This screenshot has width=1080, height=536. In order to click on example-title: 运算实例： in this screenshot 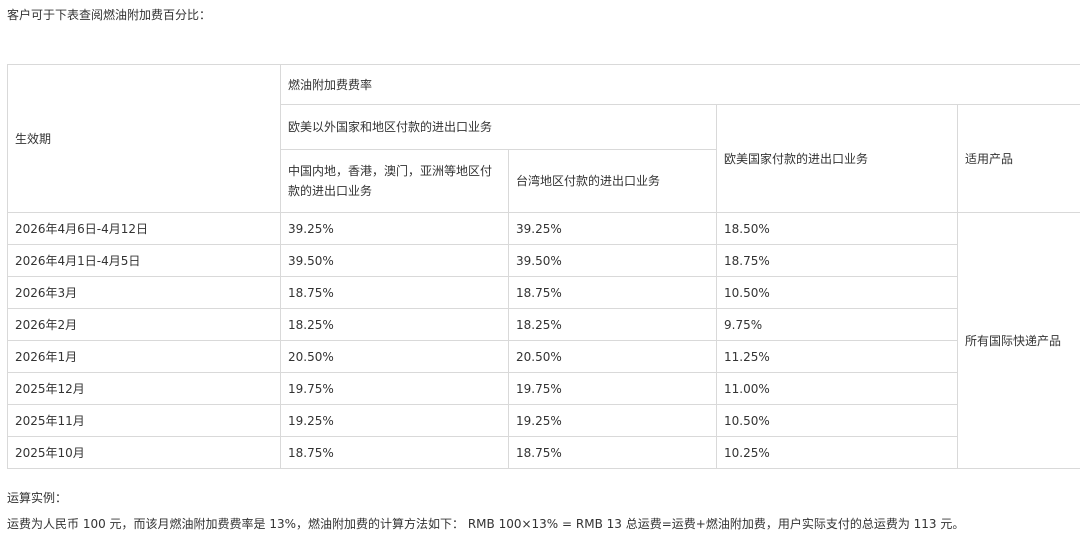, I will do `click(37, 498)`.